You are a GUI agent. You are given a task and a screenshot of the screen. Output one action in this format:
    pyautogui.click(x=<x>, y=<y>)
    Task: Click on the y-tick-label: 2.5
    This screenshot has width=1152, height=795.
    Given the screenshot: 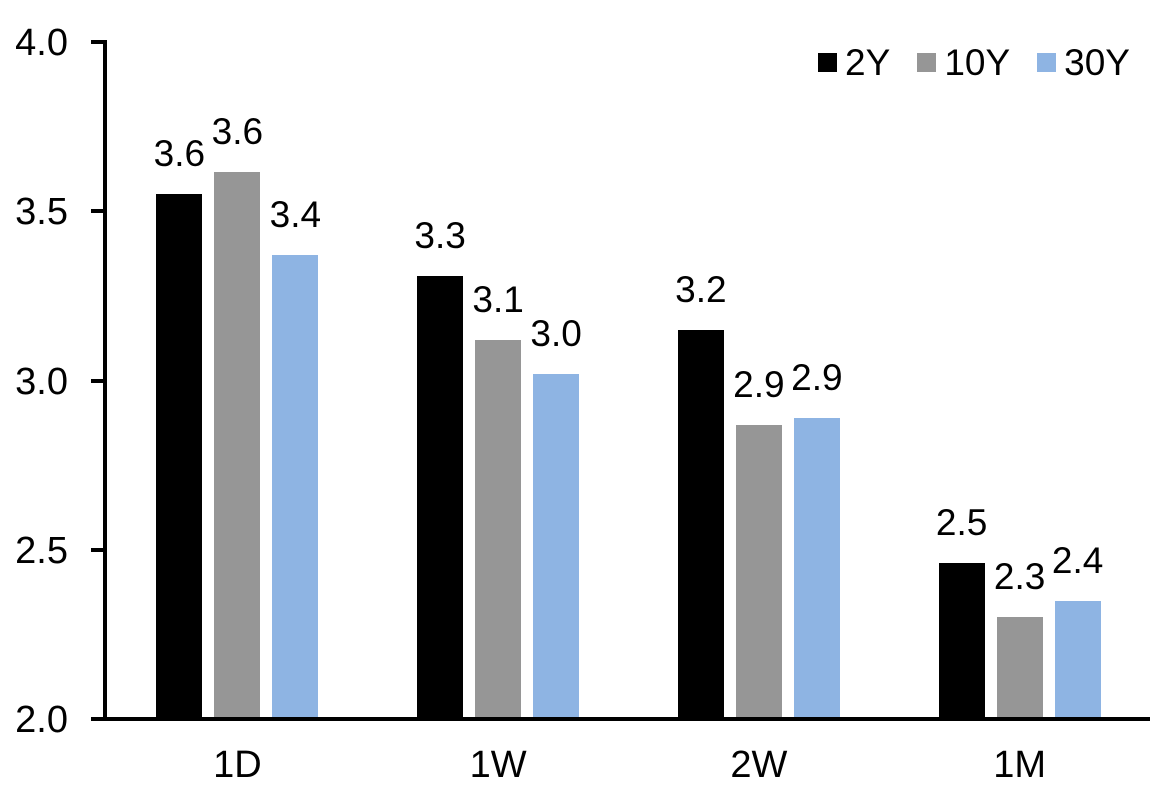 What is the action you would take?
    pyautogui.click(x=41, y=550)
    